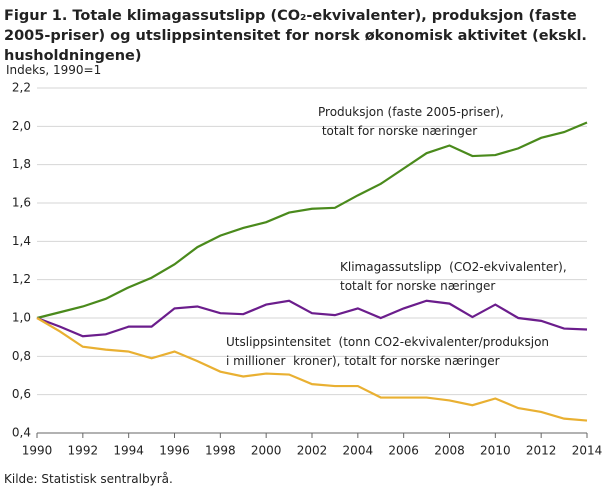 Image resolution: width=610 pixels, height=489 pixels. What do you see at coordinates (541, 451) in the screenshot?
I see `x-tick-label: 2012` at bounding box center [541, 451].